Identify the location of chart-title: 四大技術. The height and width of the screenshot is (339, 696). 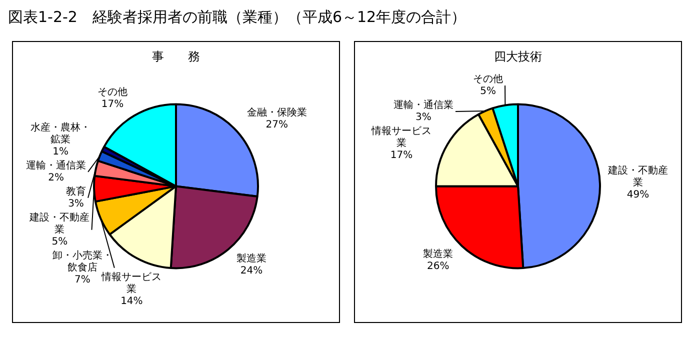
(518, 56).